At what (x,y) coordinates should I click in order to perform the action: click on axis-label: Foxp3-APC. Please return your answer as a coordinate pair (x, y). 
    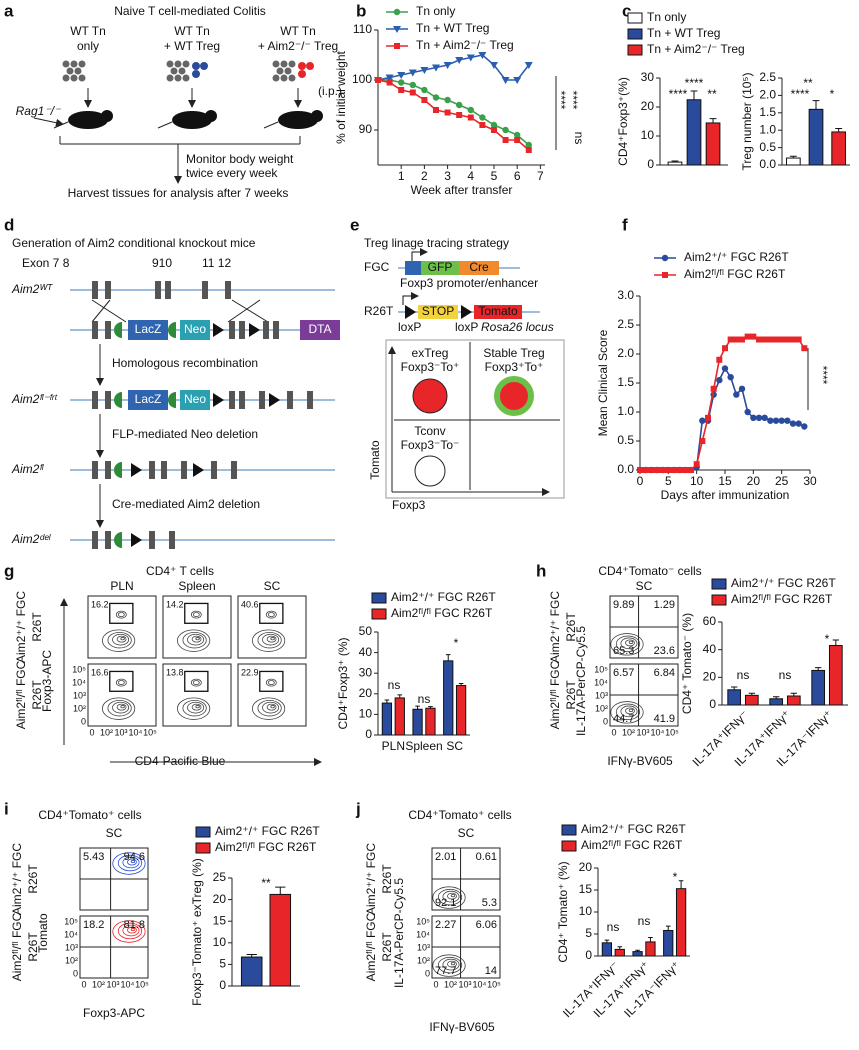
    Looking at the image, I should click on (47, 681).